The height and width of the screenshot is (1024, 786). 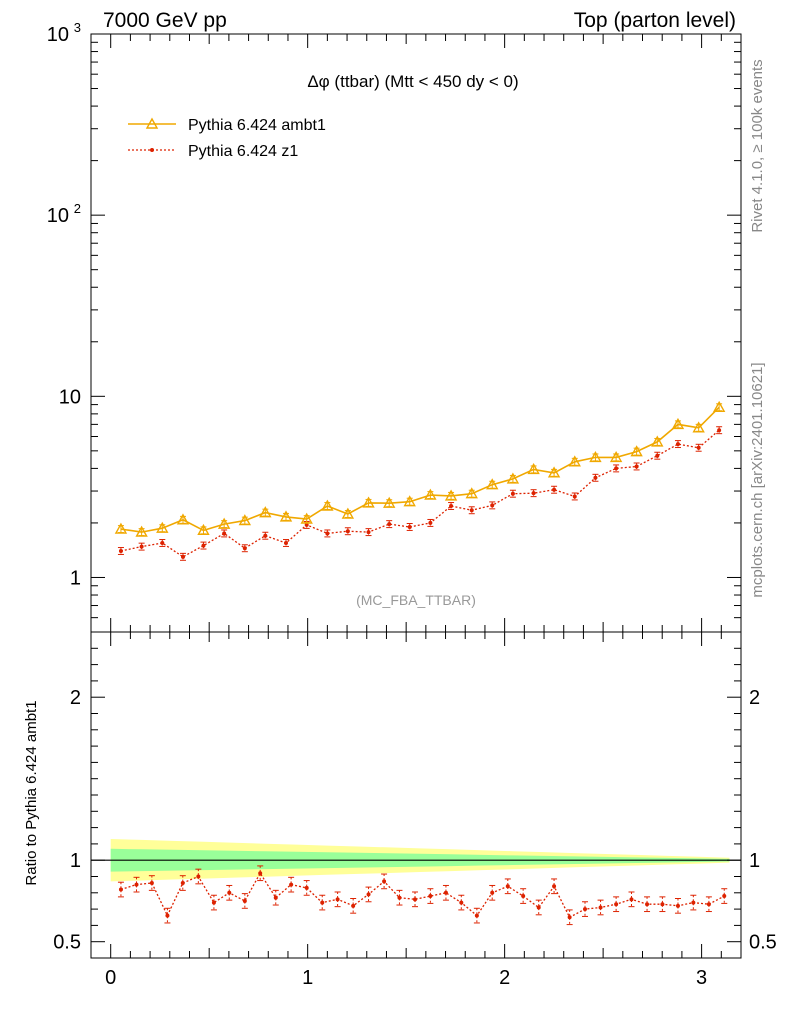 What do you see at coordinates (31, 792) in the screenshot?
I see `ratio-ylabel: Ratio to Pythia 6.424 ambt1` at bounding box center [31, 792].